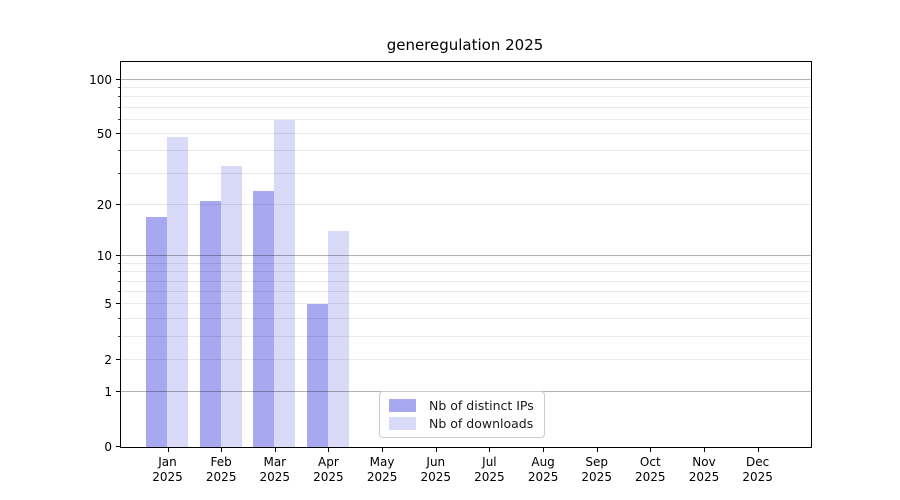 This screenshot has width=900, height=500. What do you see at coordinates (104, 134) in the screenshot?
I see `y-tick-label-50: 50` at bounding box center [104, 134].